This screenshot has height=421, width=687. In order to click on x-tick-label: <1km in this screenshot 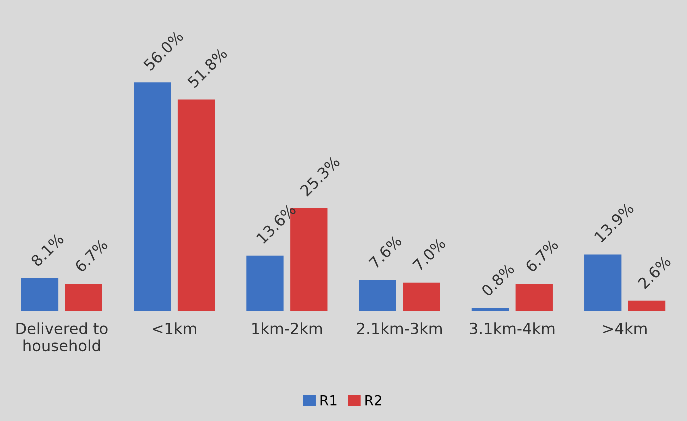, I will do `click(174, 328)`.